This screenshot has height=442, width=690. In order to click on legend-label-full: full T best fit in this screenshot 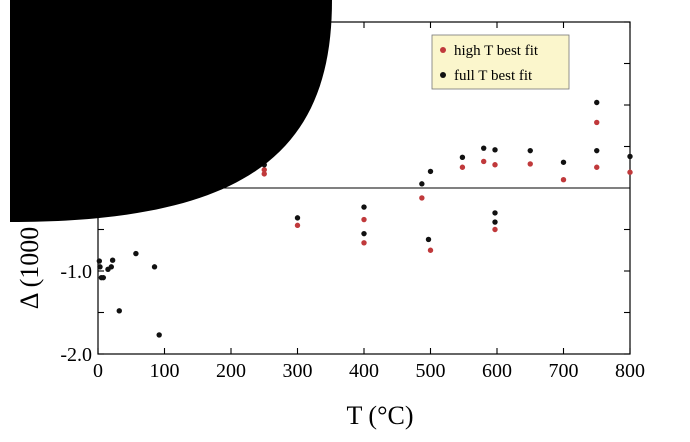, I will do `click(493, 76)`.